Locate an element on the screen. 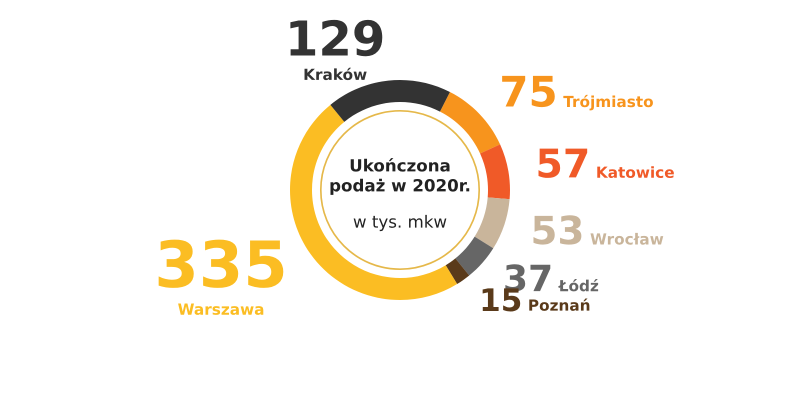 The height and width of the screenshot is (420, 805). slice-label: Katowice is located at coordinates (635, 172).